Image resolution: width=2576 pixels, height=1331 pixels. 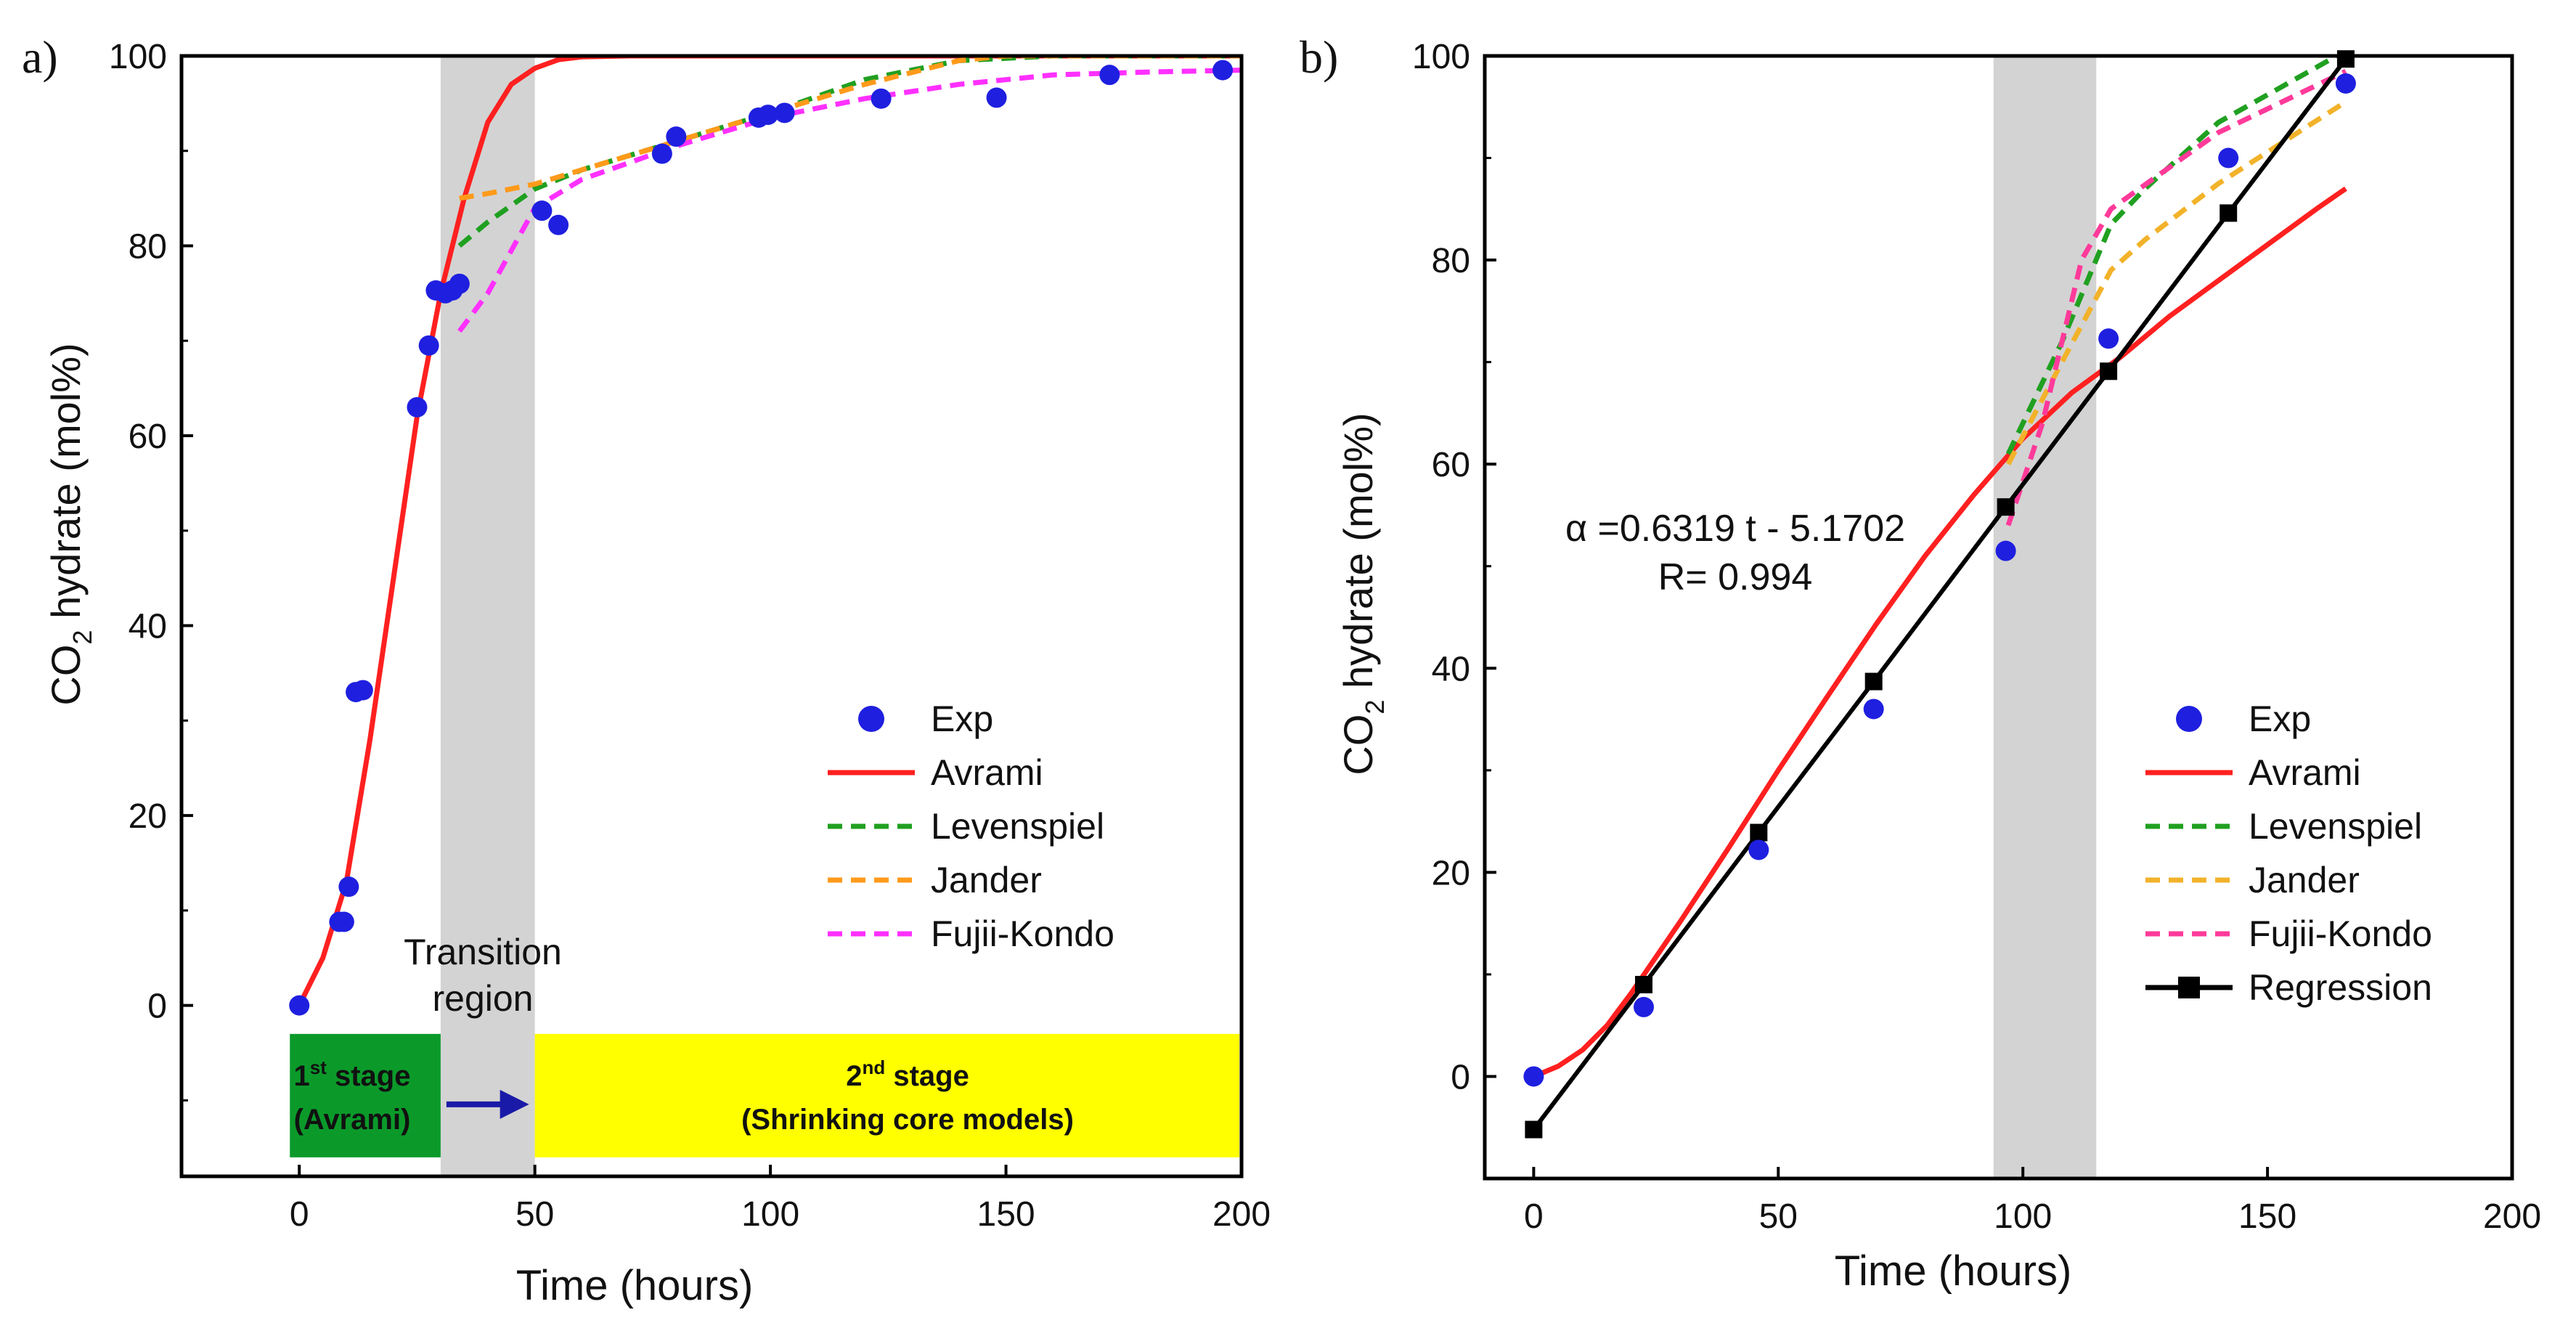 What do you see at coordinates (907, 1120) in the screenshot?
I see `panel-a-stage2-label-line2: (Shrinking core models)` at bounding box center [907, 1120].